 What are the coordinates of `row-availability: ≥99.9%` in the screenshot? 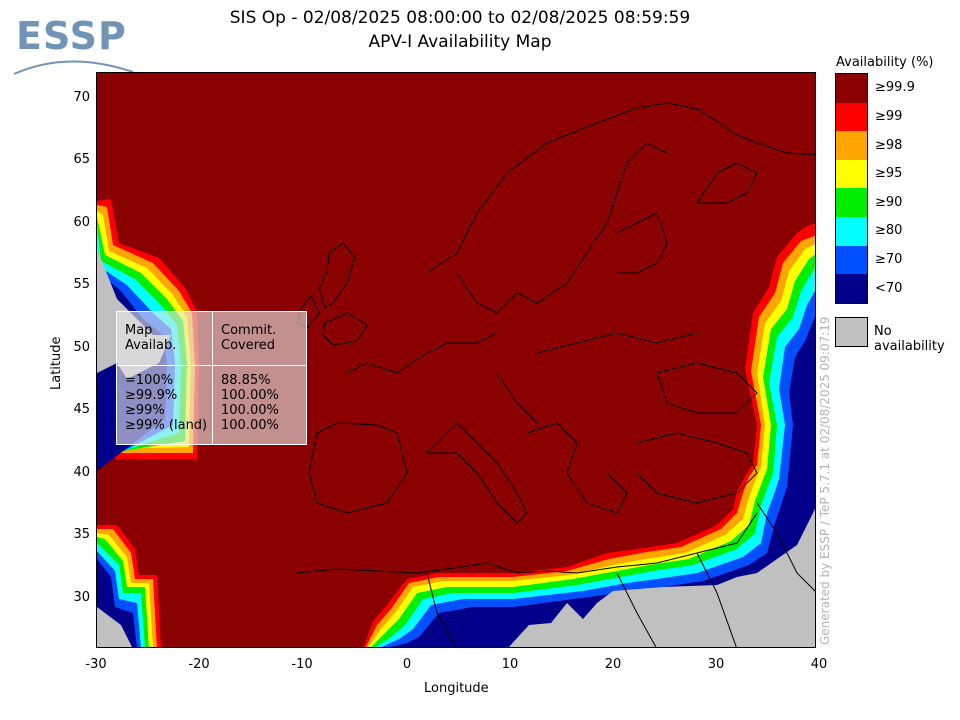 It's located at (151, 395).